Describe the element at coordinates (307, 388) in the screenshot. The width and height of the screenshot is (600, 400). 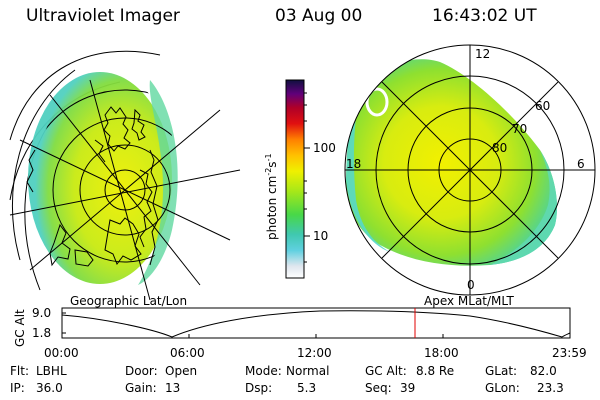
I see `dsp-value: 5.3` at that location.